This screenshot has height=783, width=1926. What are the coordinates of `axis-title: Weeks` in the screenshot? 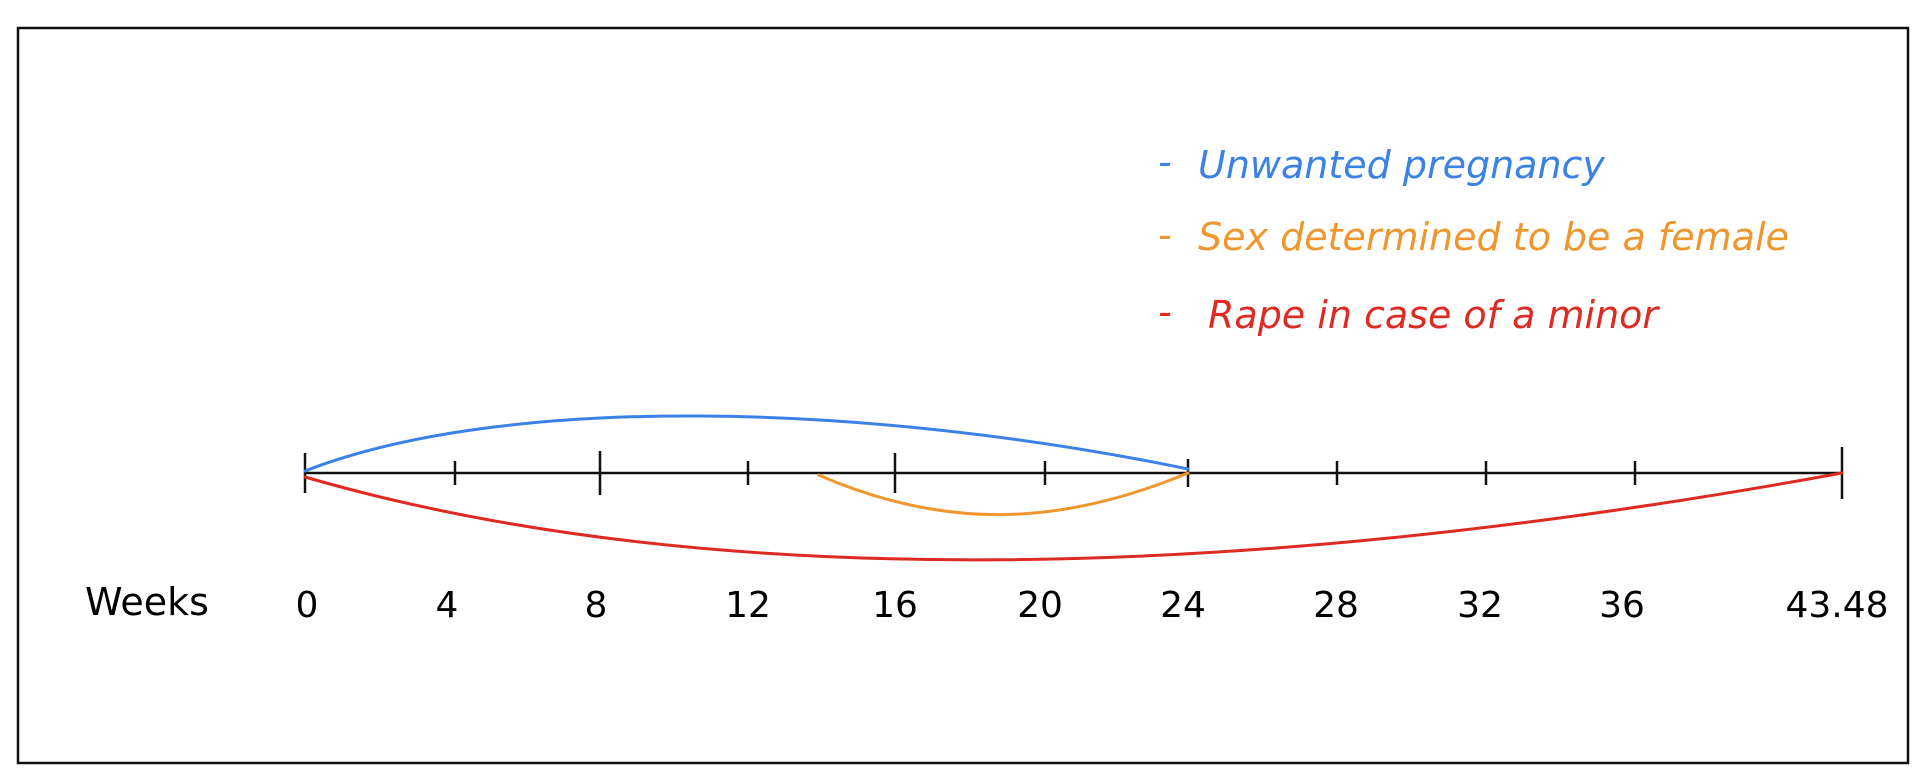 It's located at (147, 602).